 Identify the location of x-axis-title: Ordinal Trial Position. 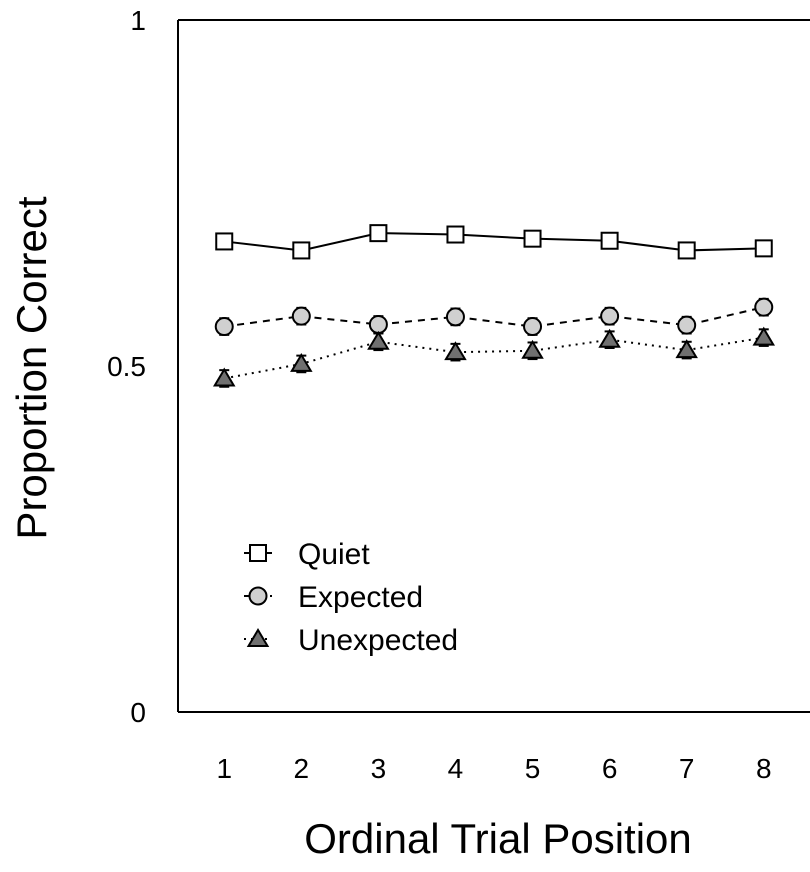
(498, 838).